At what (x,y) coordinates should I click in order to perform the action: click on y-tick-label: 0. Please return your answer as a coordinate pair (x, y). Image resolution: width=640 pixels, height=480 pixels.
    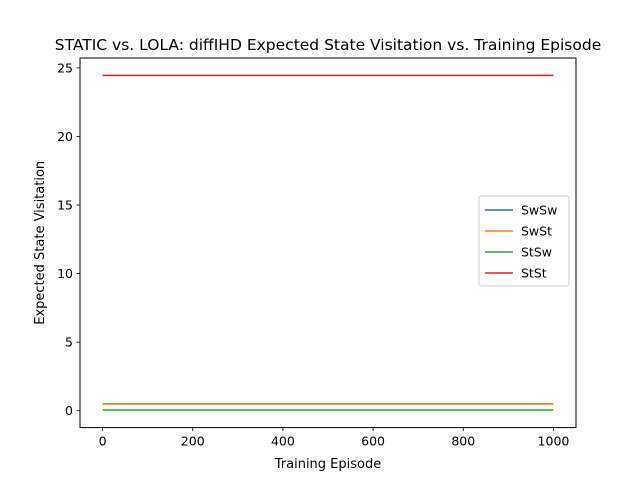
    Looking at the image, I should click on (69, 410).